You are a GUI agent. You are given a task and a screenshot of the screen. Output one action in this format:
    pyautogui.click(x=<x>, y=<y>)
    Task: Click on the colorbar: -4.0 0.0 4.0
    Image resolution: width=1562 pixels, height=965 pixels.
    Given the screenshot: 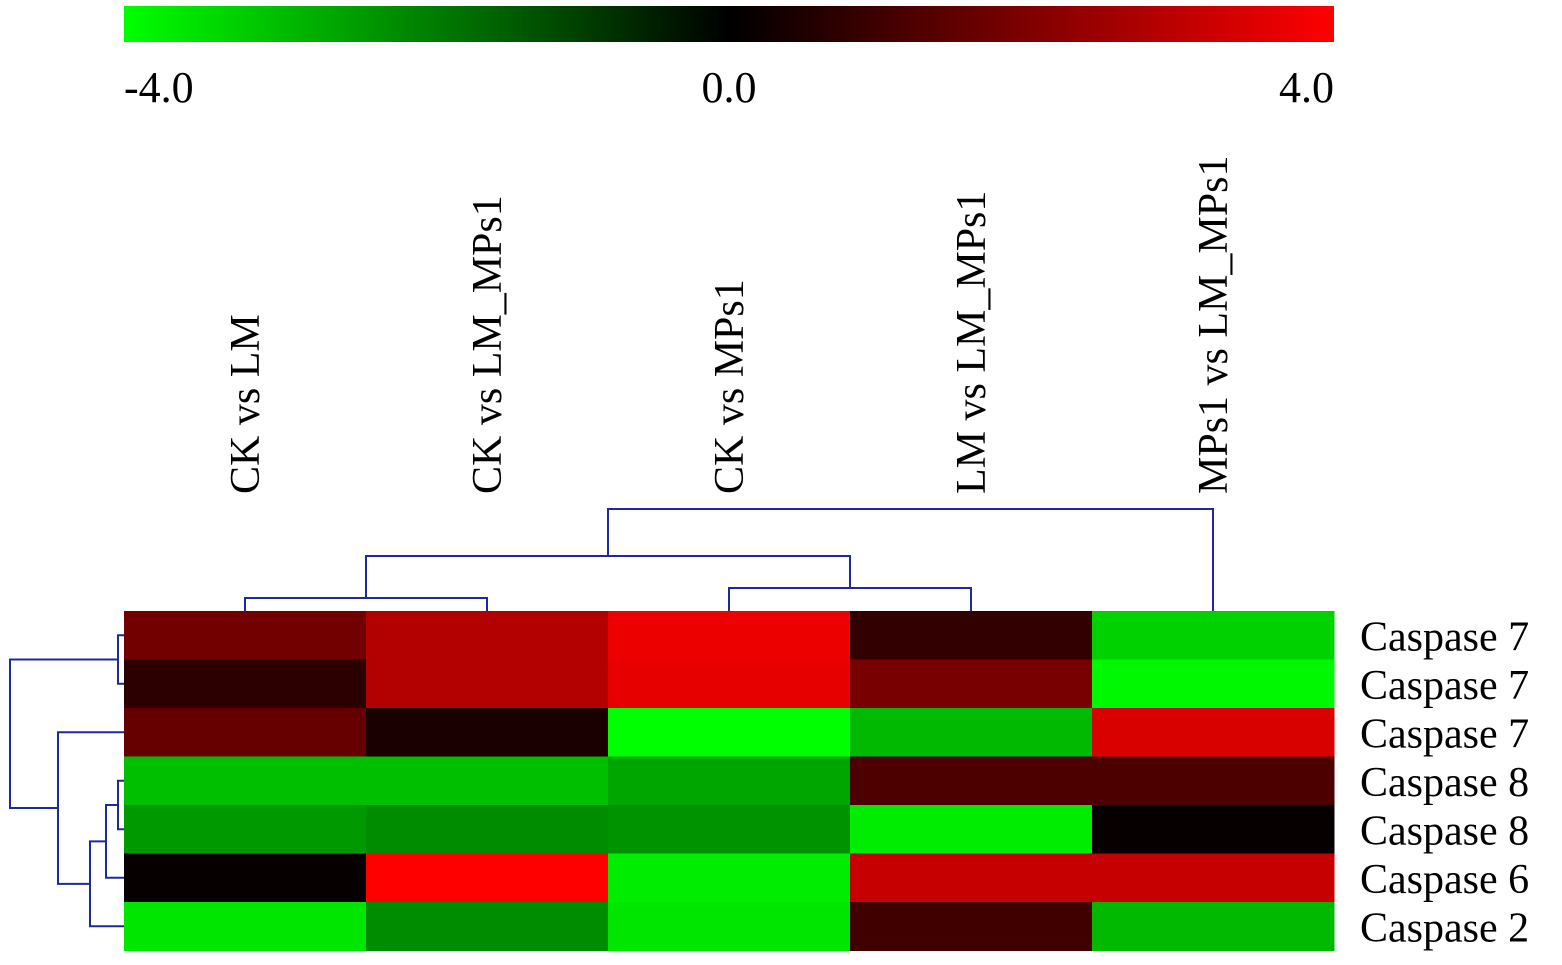 What is the action you would take?
    pyautogui.click(x=729, y=59)
    